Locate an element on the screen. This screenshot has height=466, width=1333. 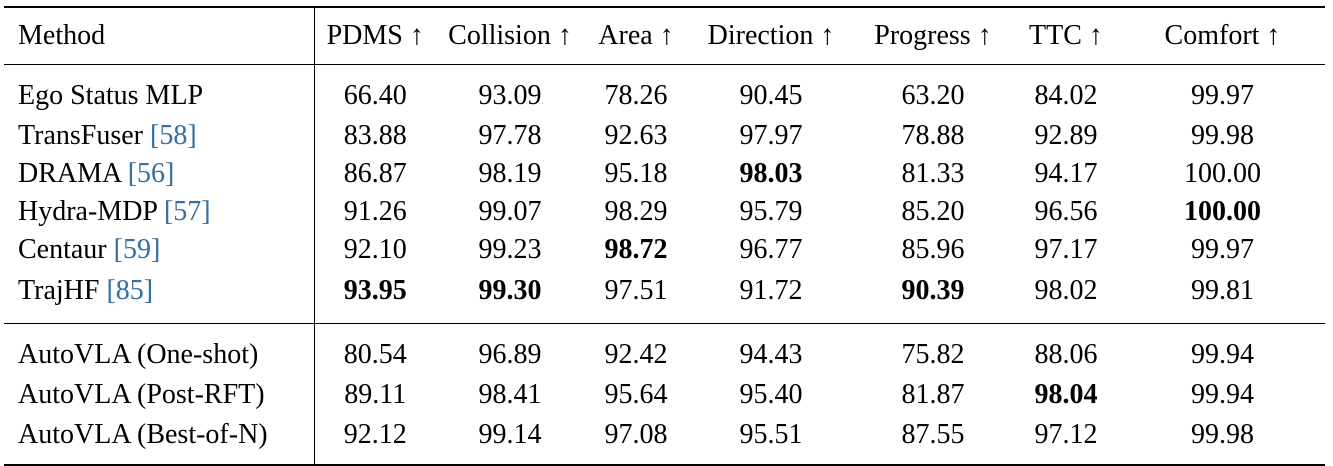
ttc-cell-best: 98.04 is located at coordinates (1066, 394).